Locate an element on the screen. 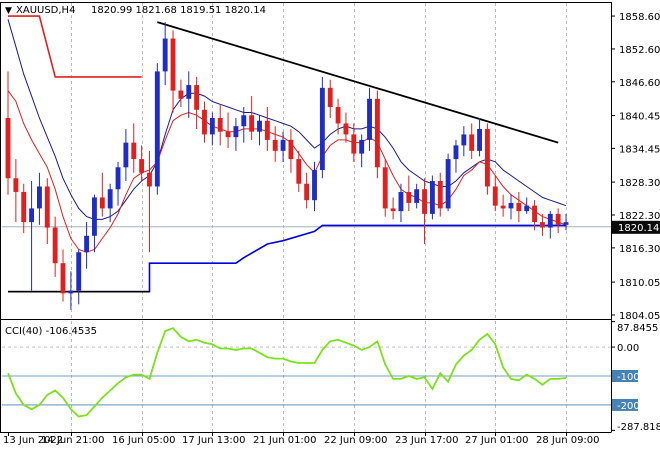 This screenshot has width=660, height=454. y-tick-label: 1828.30 is located at coordinates (639, 183).